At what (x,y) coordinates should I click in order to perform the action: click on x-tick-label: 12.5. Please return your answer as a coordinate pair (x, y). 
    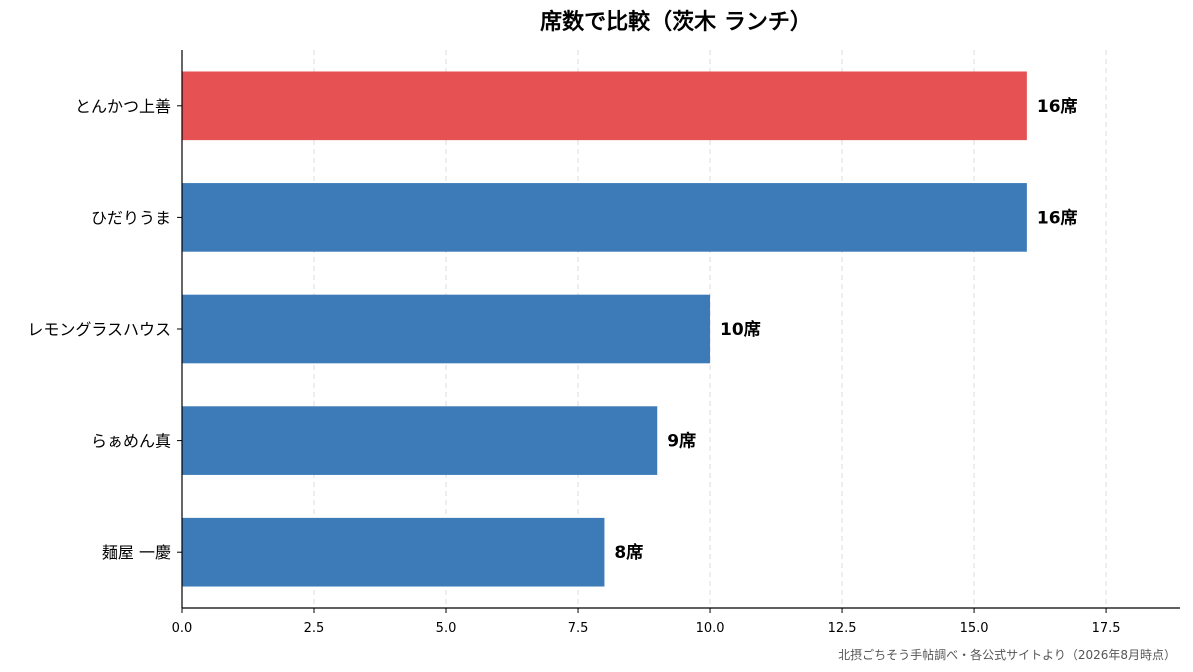
    Looking at the image, I should click on (842, 628).